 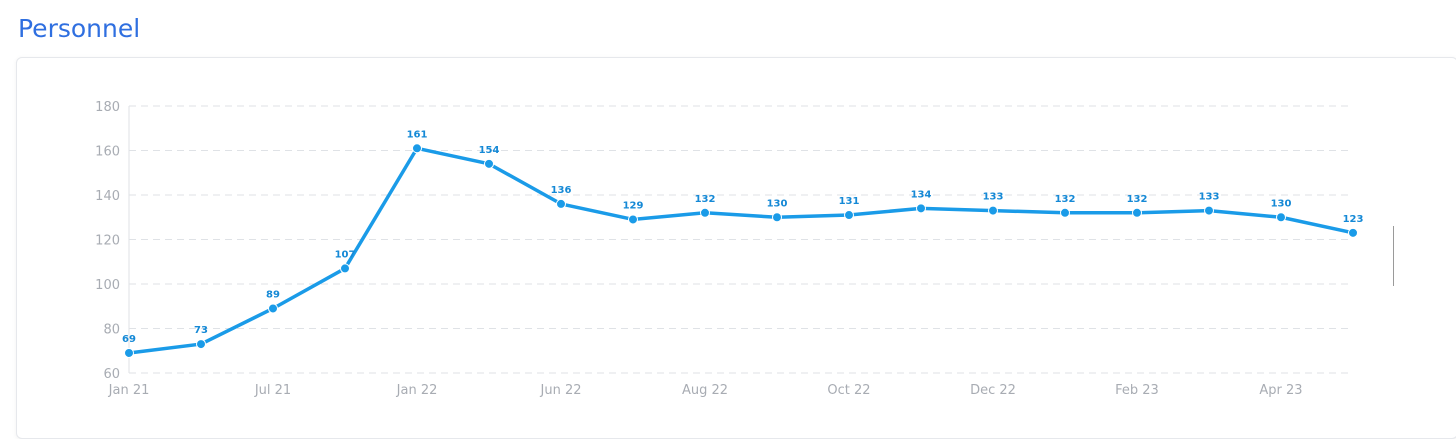 What do you see at coordinates (848, 390) in the screenshot?
I see `x-tick-label: Oct 22` at bounding box center [848, 390].